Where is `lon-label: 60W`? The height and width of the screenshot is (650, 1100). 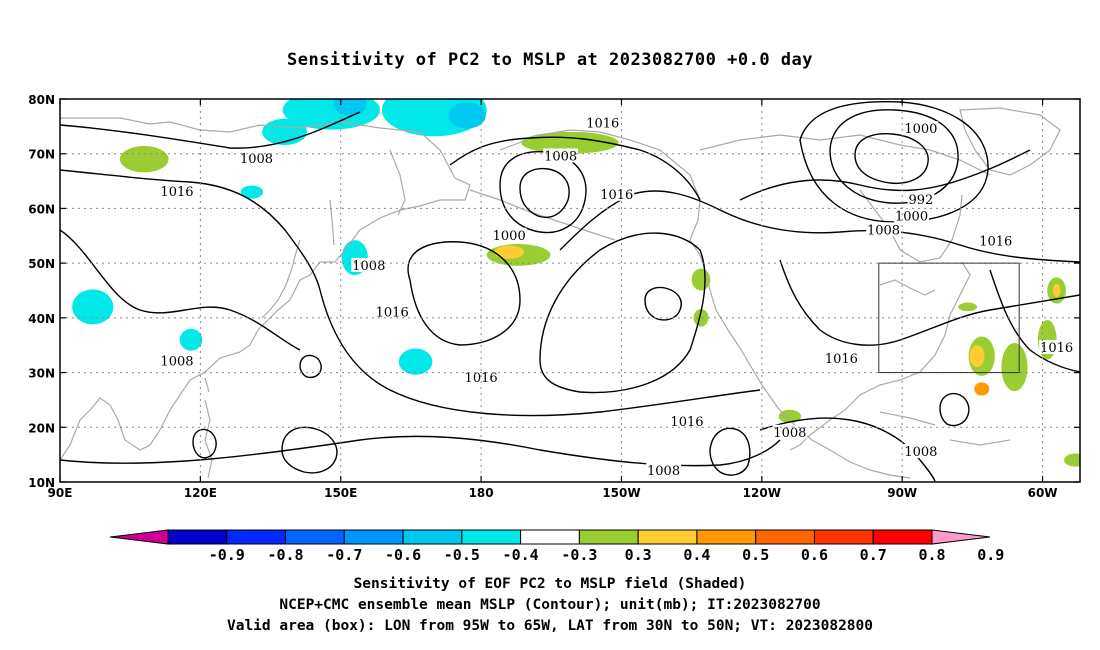 lon-label: 60W is located at coordinates (1043, 493).